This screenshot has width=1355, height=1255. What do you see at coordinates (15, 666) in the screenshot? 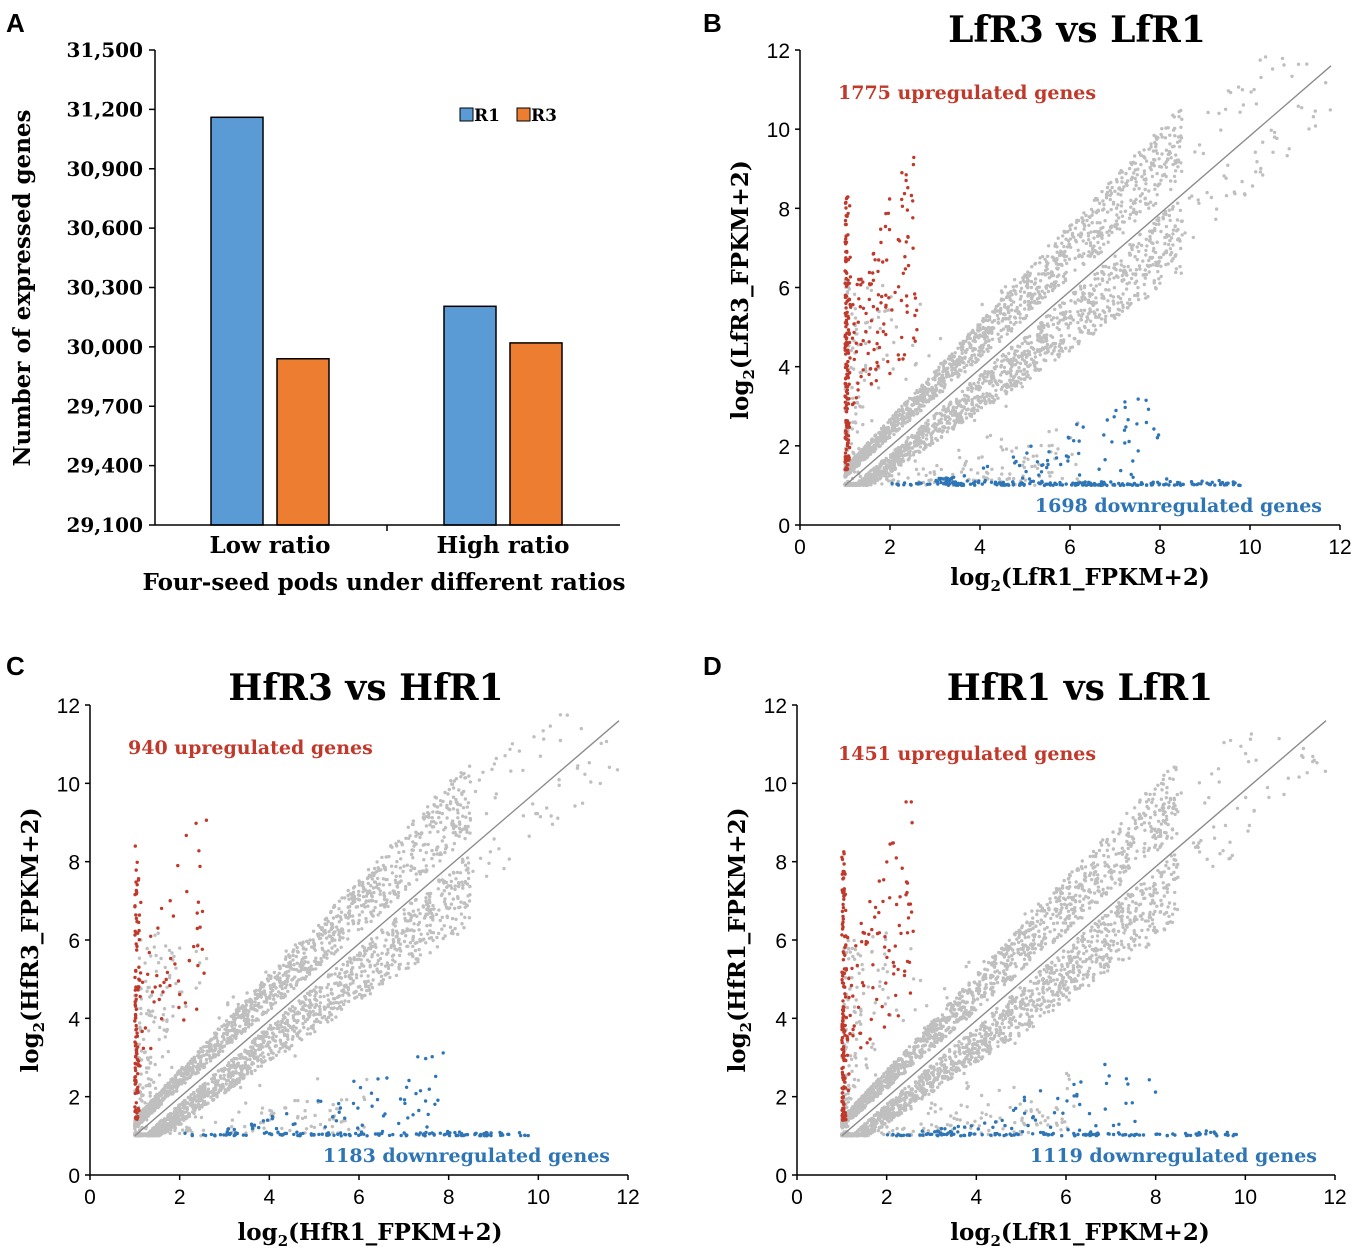
I see `panel-label-c: C` at bounding box center [15, 666].